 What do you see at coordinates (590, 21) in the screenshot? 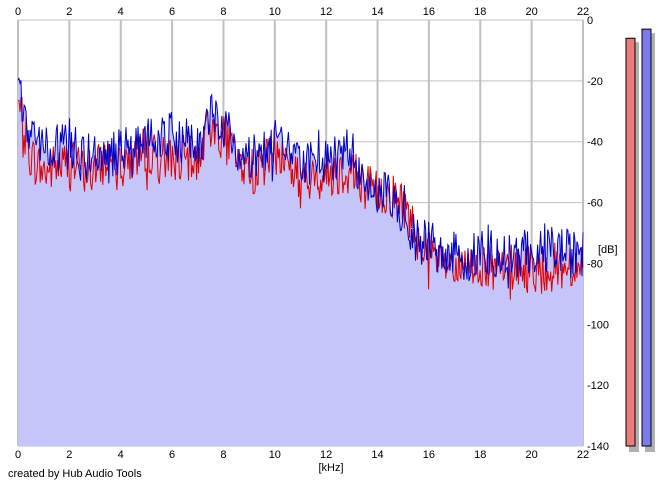
I see `y-tick-label: 0` at bounding box center [590, 21].